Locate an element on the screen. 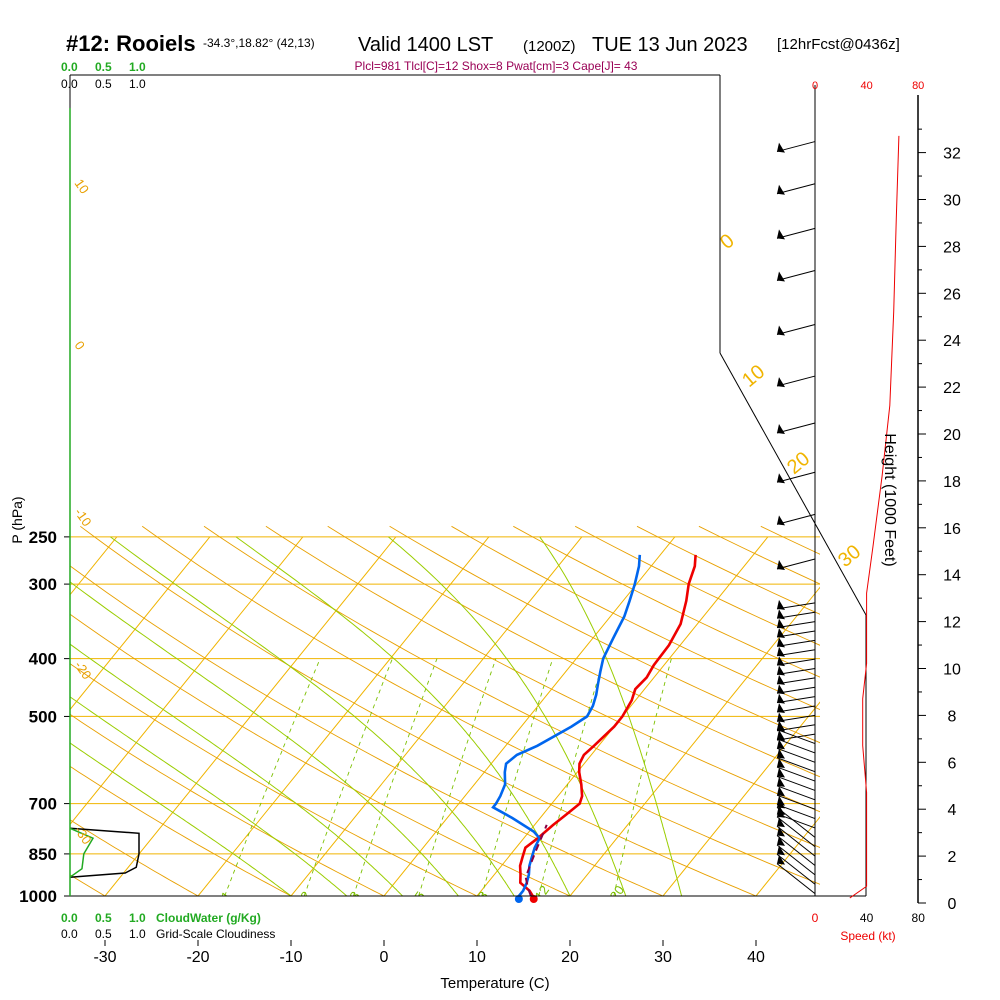 The height and width of the screenshot is (1000, 1000). cloudiness-profile is located at coordinates (104, 852).